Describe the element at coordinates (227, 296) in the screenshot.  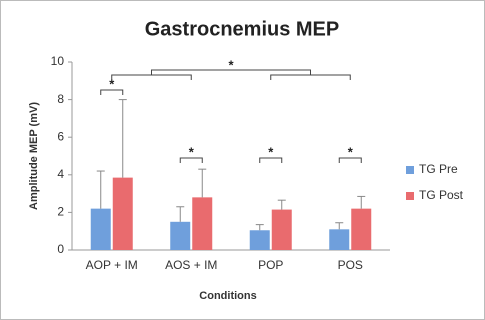
I see `x-axis-title: Conditions` at that location.